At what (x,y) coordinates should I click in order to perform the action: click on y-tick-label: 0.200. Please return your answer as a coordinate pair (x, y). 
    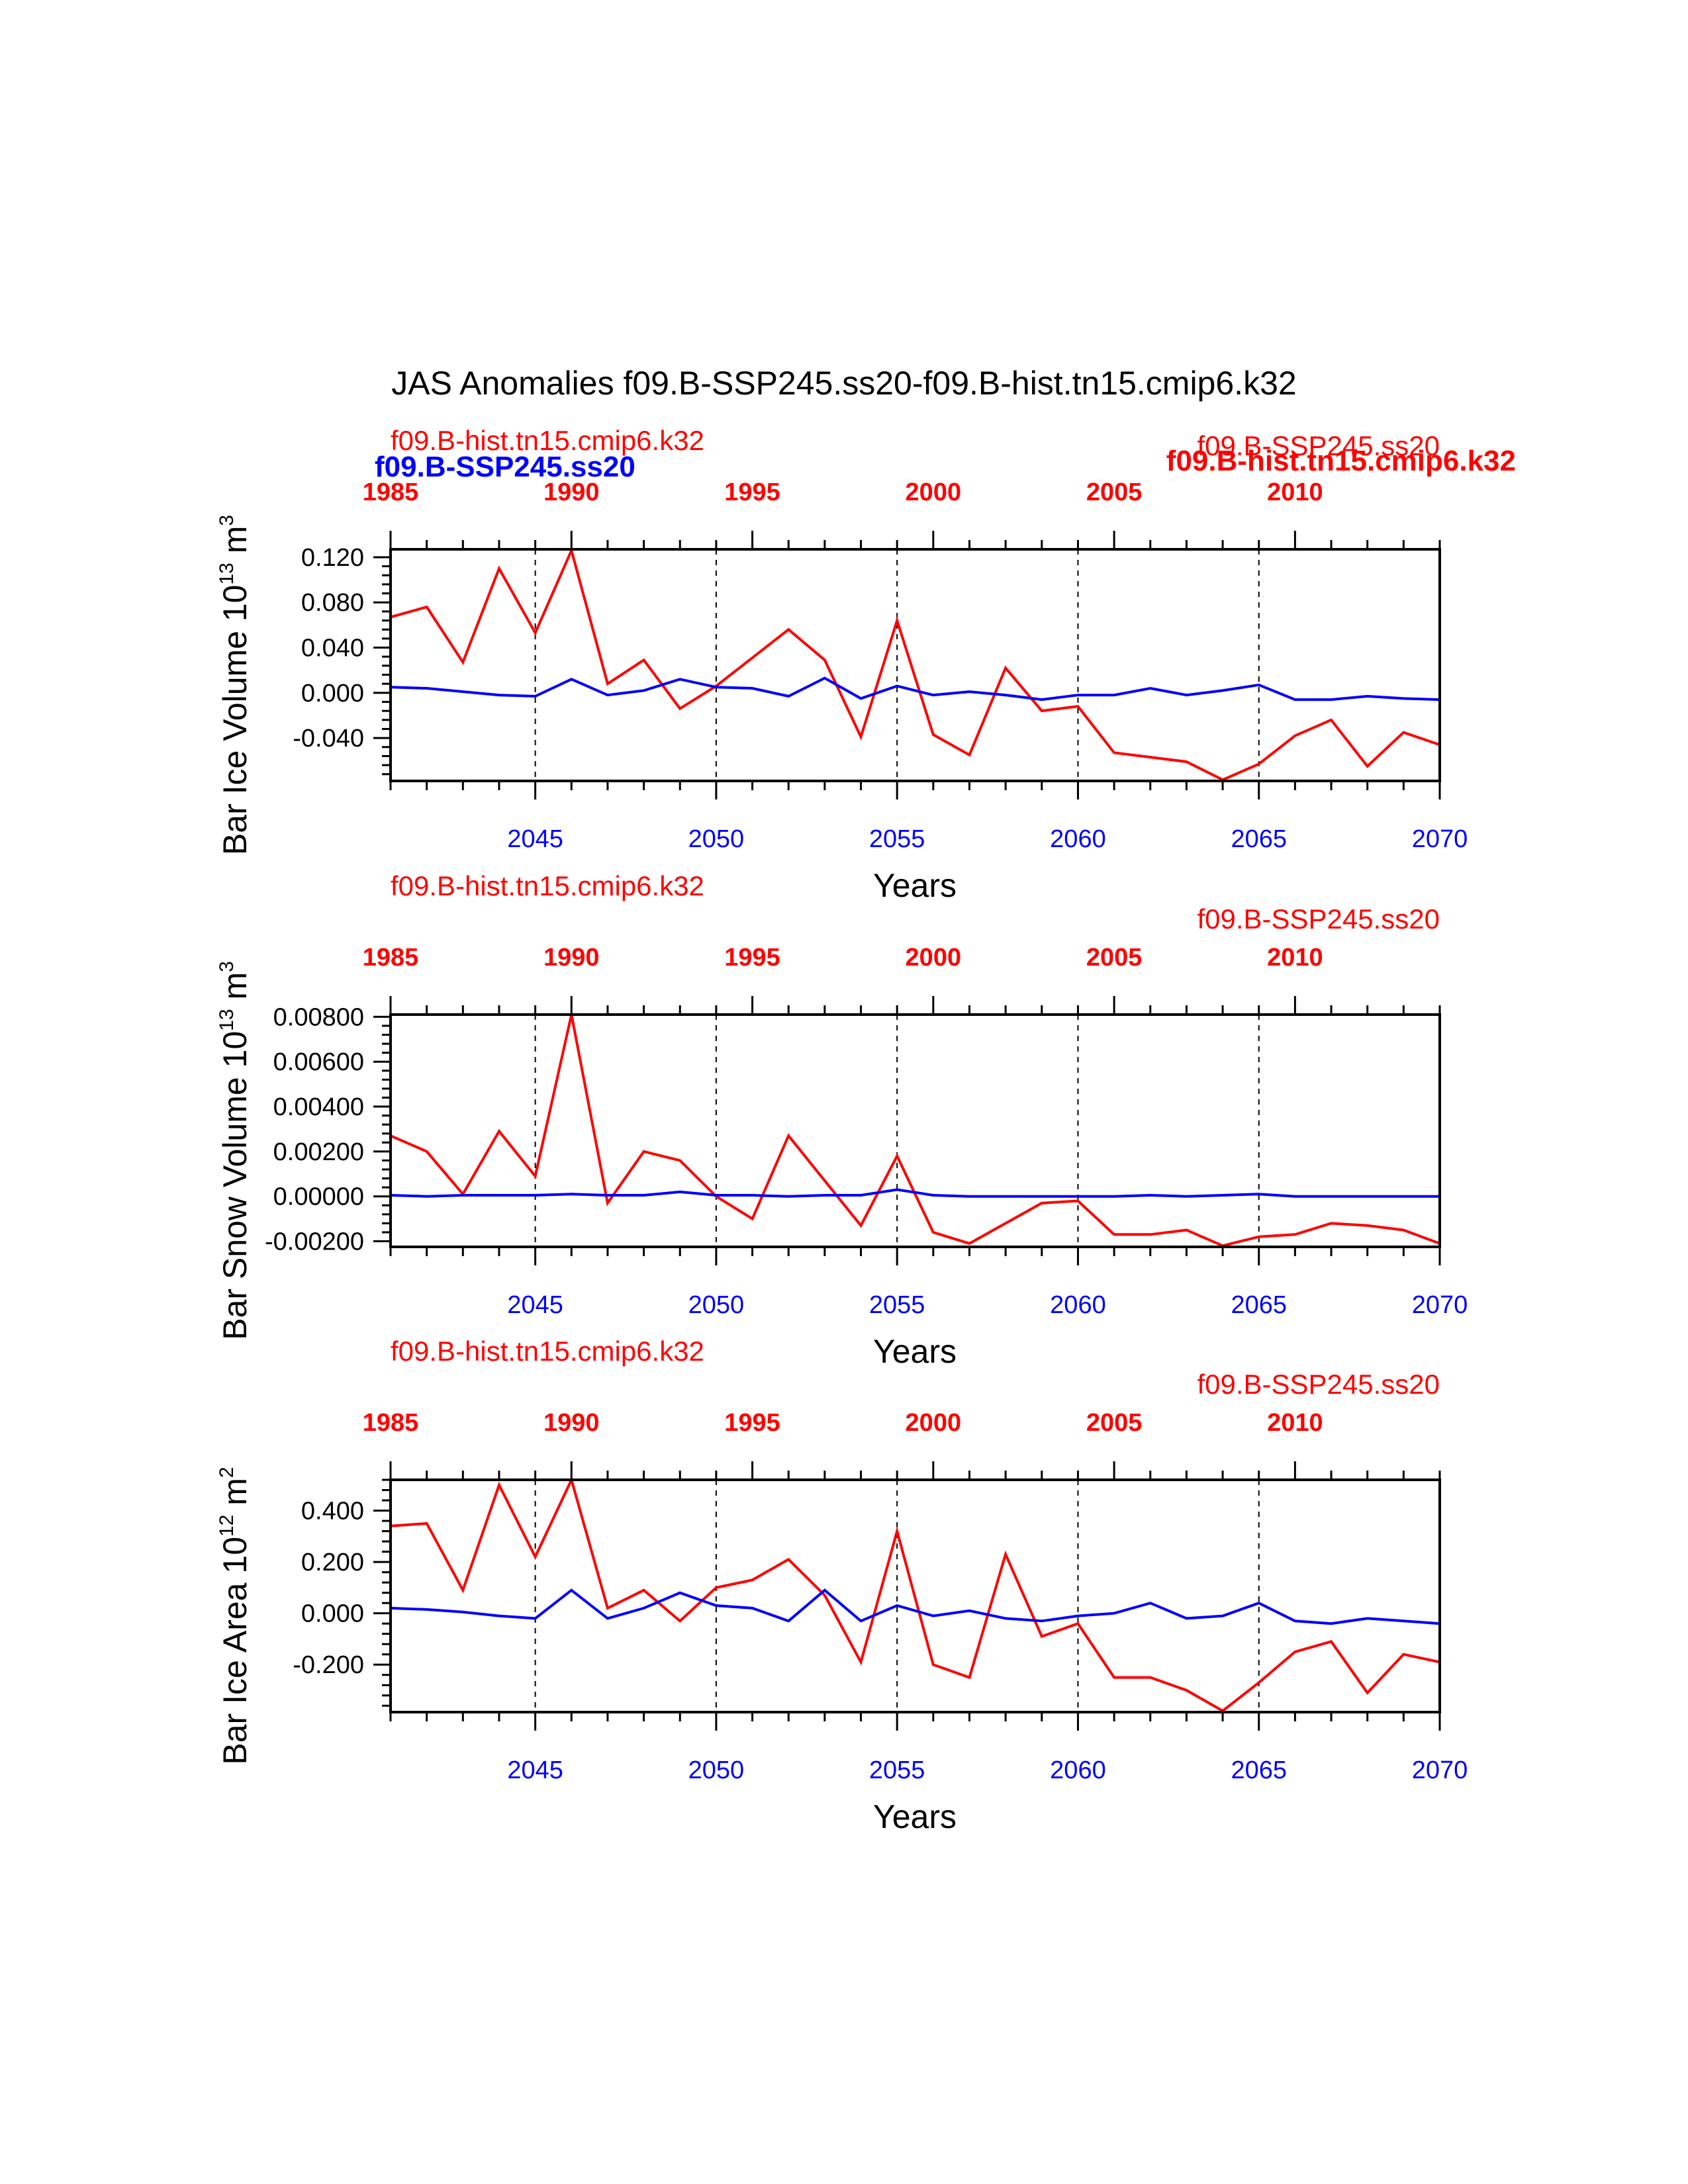
    Looking at the image, I should click on (332, 1562).